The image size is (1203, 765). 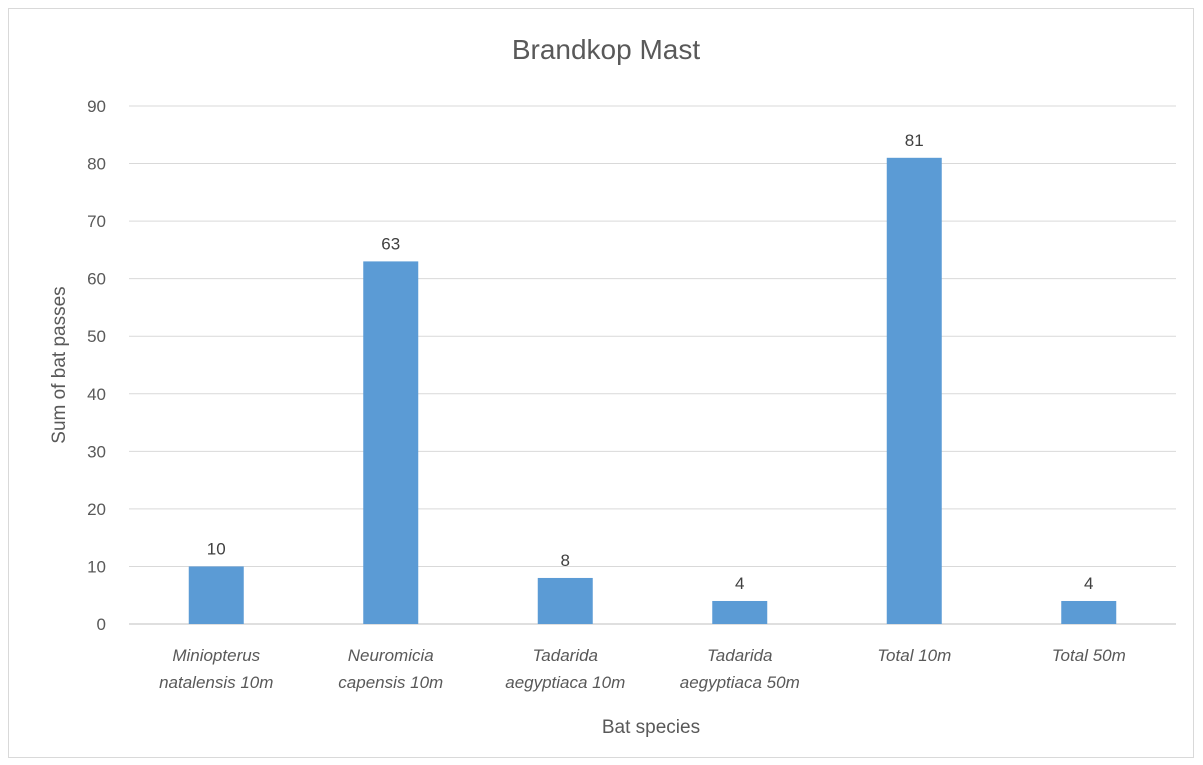 What do you see at coordinates (101, 624) in the screenshot?
I see `y-tick-label: 0` at bounding box center [101, 624].